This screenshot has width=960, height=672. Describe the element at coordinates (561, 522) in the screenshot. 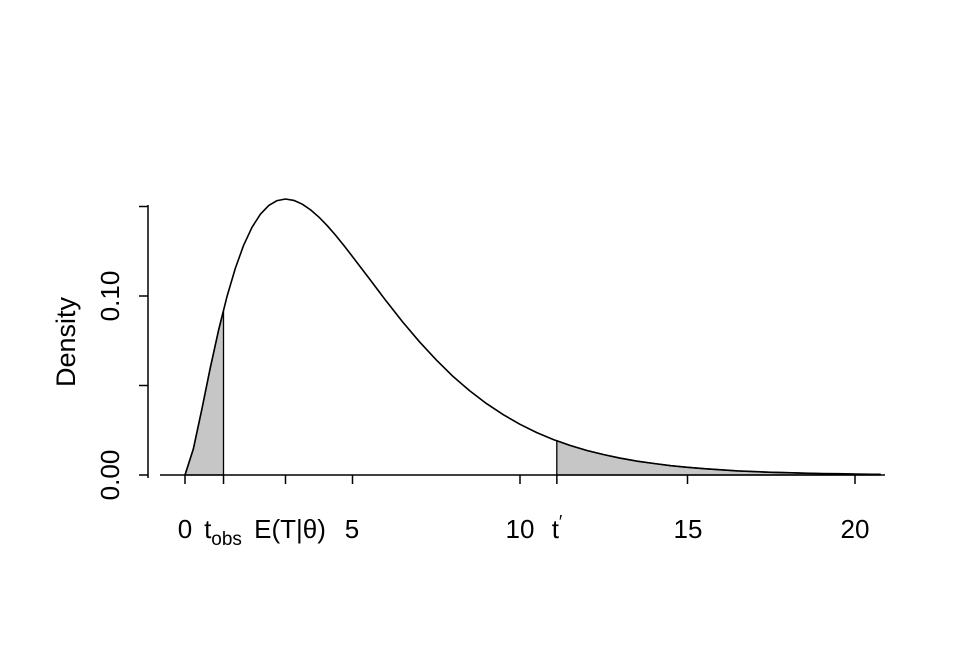

I see `t-prime-superscript: ′` at that location.